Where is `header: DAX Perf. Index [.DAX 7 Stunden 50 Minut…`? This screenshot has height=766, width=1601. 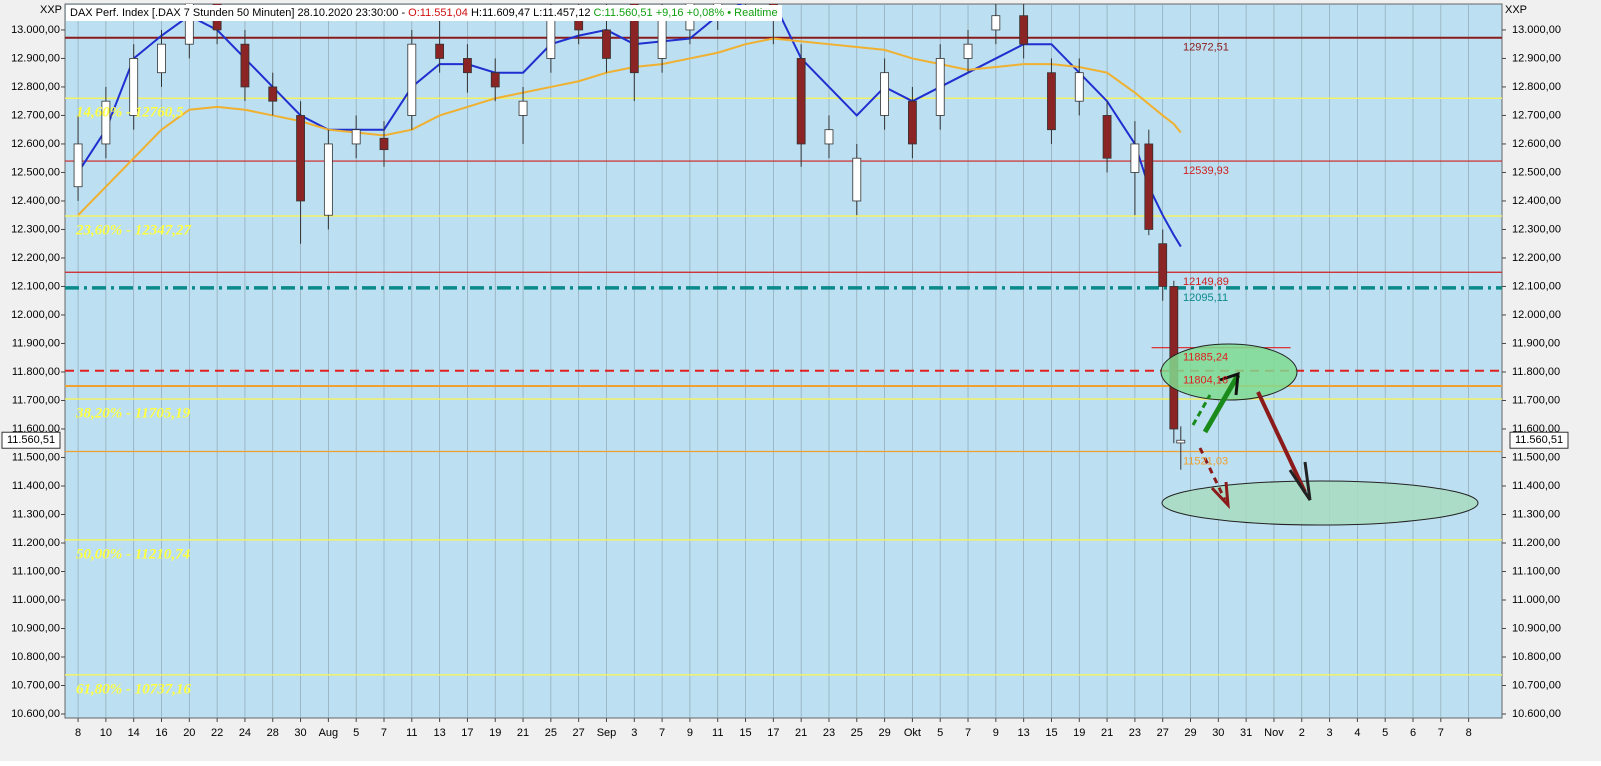
header: DAX Perf. Index [.DAX 7 Stunden 50 Minut… is located at coordinates (424, 13).